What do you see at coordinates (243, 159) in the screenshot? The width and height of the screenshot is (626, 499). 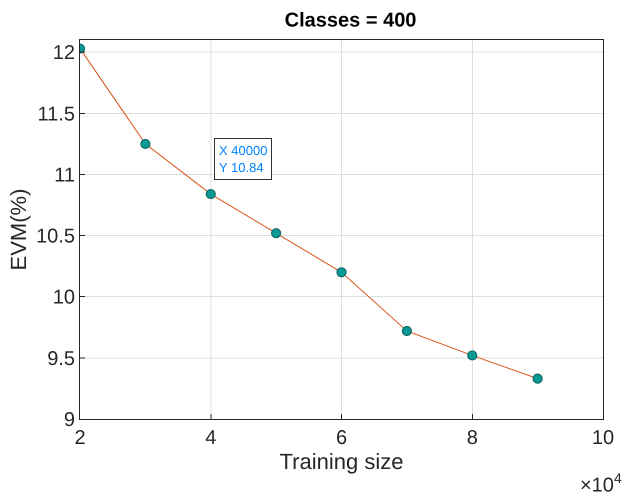 I see `annotation: X 40000 Y 10.84` at bounding box center [243, 159].